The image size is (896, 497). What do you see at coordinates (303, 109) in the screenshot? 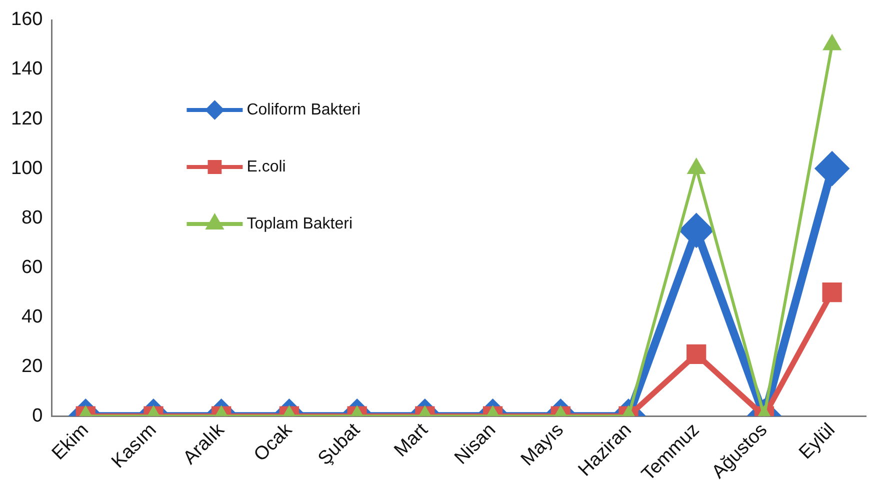
I see `legend-label: Coliform Bakteri` at bounding box center [303, 109].